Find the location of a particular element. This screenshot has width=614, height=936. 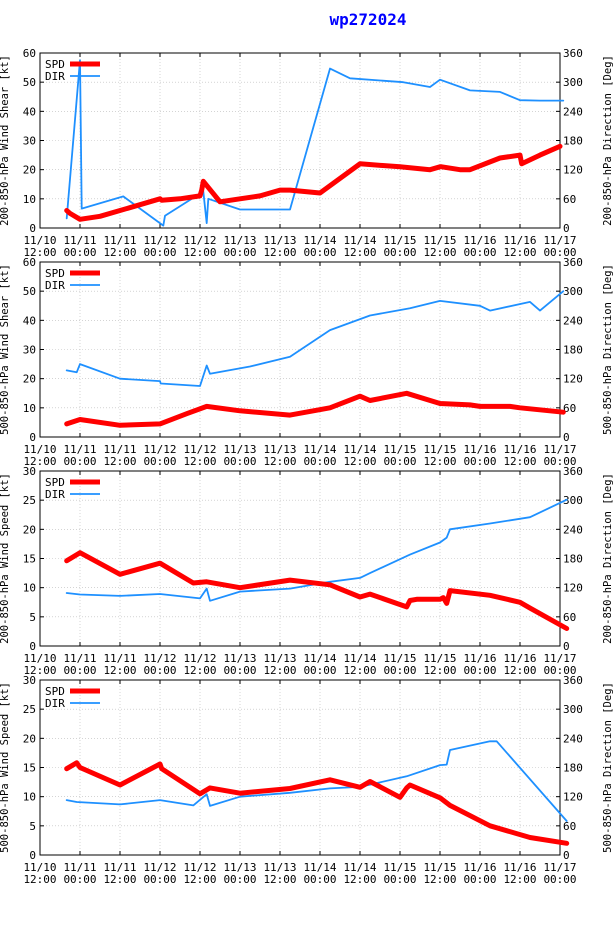

y-axis-label: 200-850-hPa Wind Speed [kt] is located at coordinates (5, 558).